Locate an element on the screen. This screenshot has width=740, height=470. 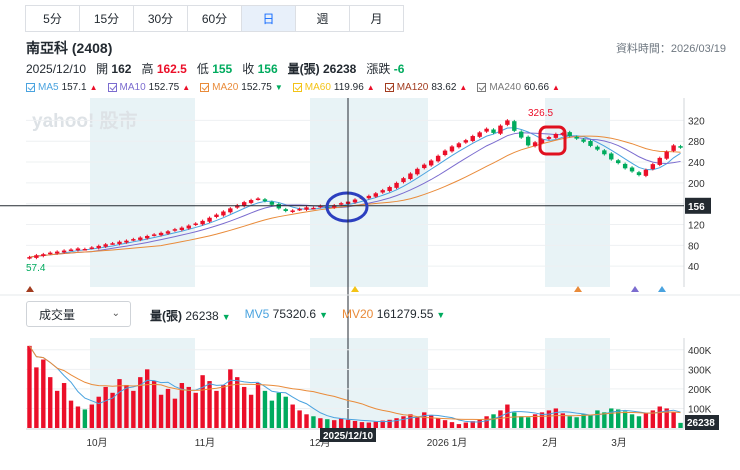
volume-legend-mv20: MV20 161279.55 ▼ is located at coordinates (393, 314).